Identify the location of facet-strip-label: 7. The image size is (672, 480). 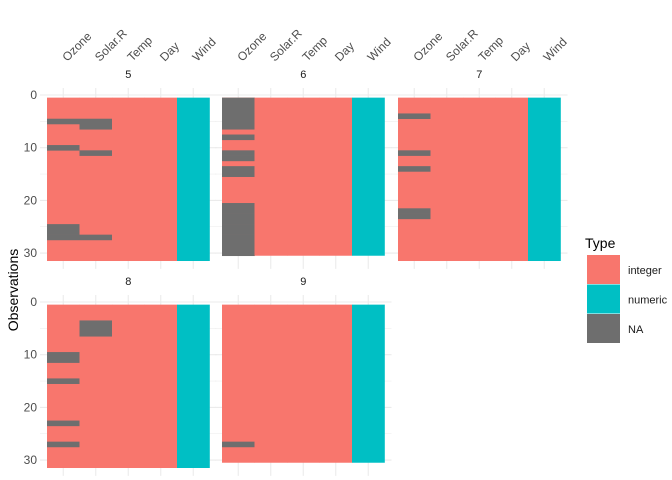
(479, 75).